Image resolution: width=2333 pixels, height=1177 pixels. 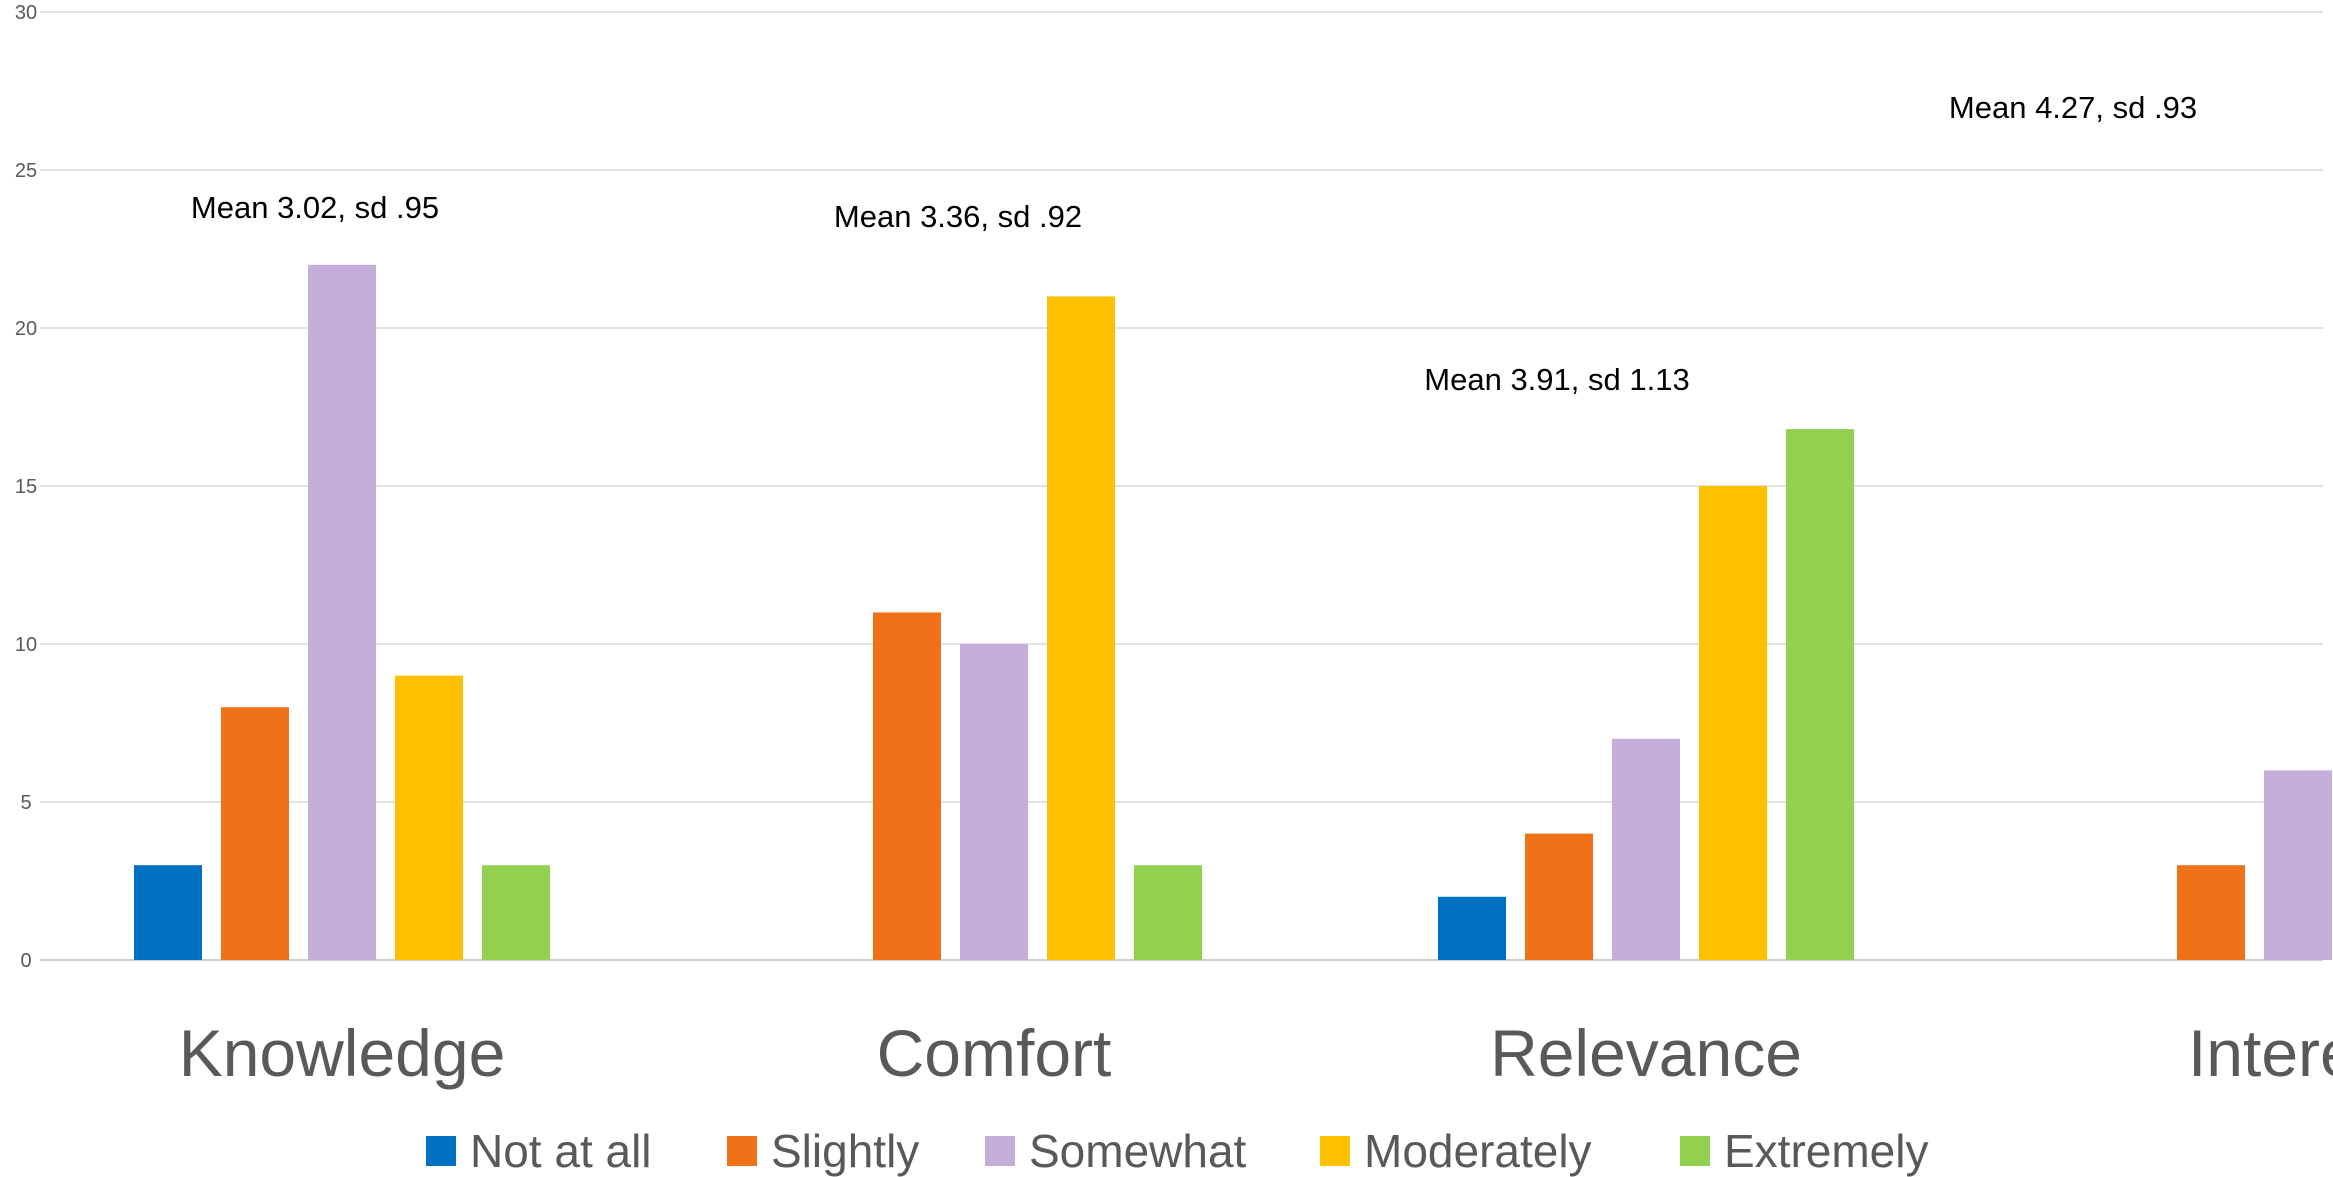 What do you see at coordinates (26, 645) in the screenshot?
I see `y-tick-label: 10` at bounding box center [26, 645].